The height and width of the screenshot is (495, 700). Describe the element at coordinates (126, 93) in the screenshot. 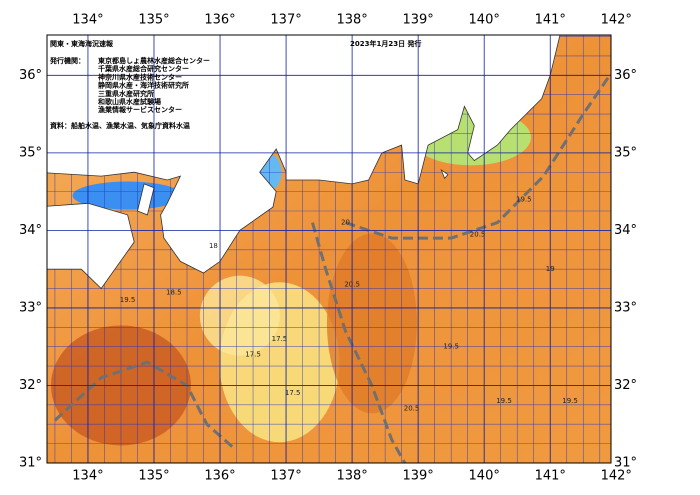

I see `issuer-name: 三重県水産研究所` at that location.